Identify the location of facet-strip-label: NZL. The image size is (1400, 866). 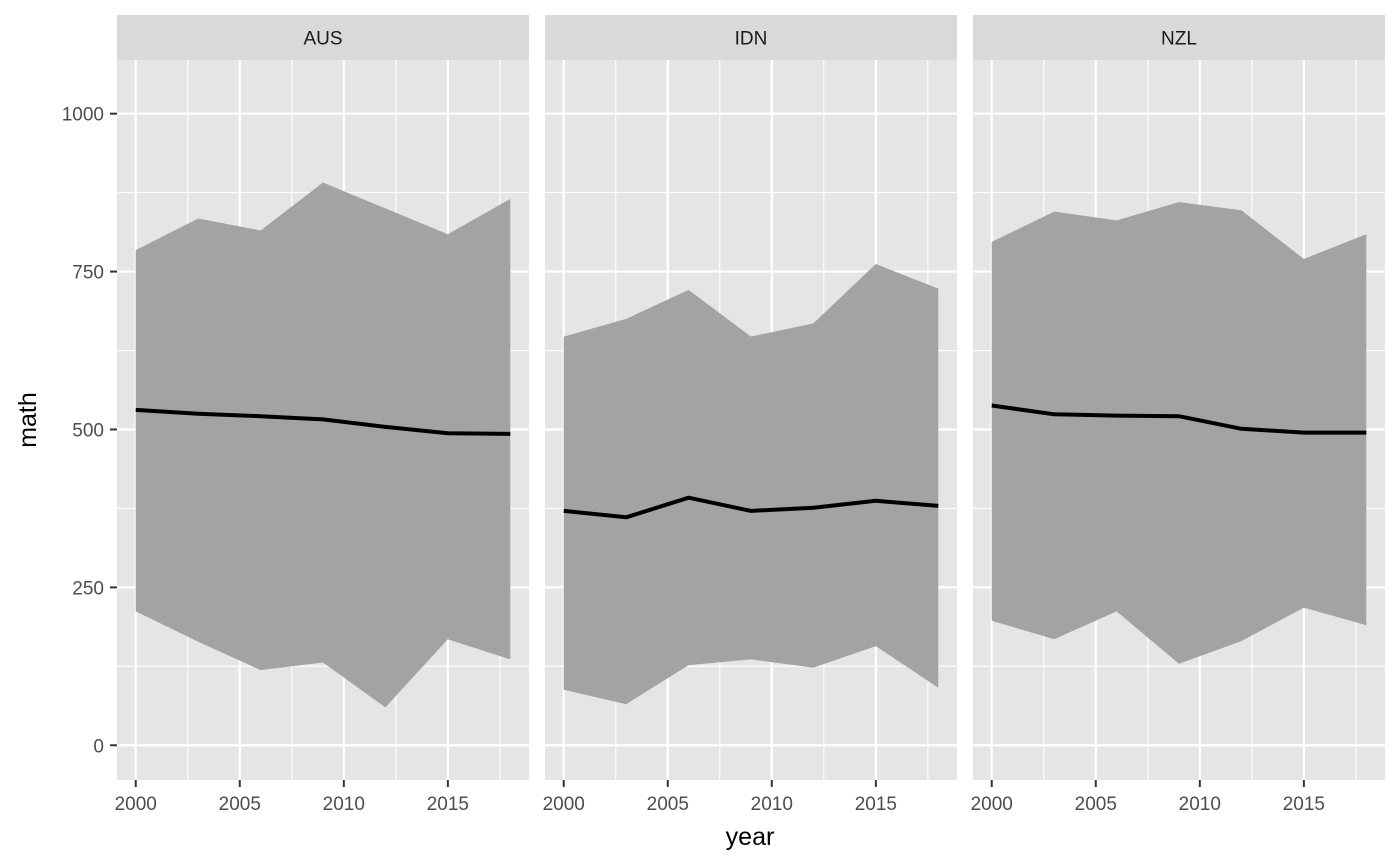
(1179, 39).